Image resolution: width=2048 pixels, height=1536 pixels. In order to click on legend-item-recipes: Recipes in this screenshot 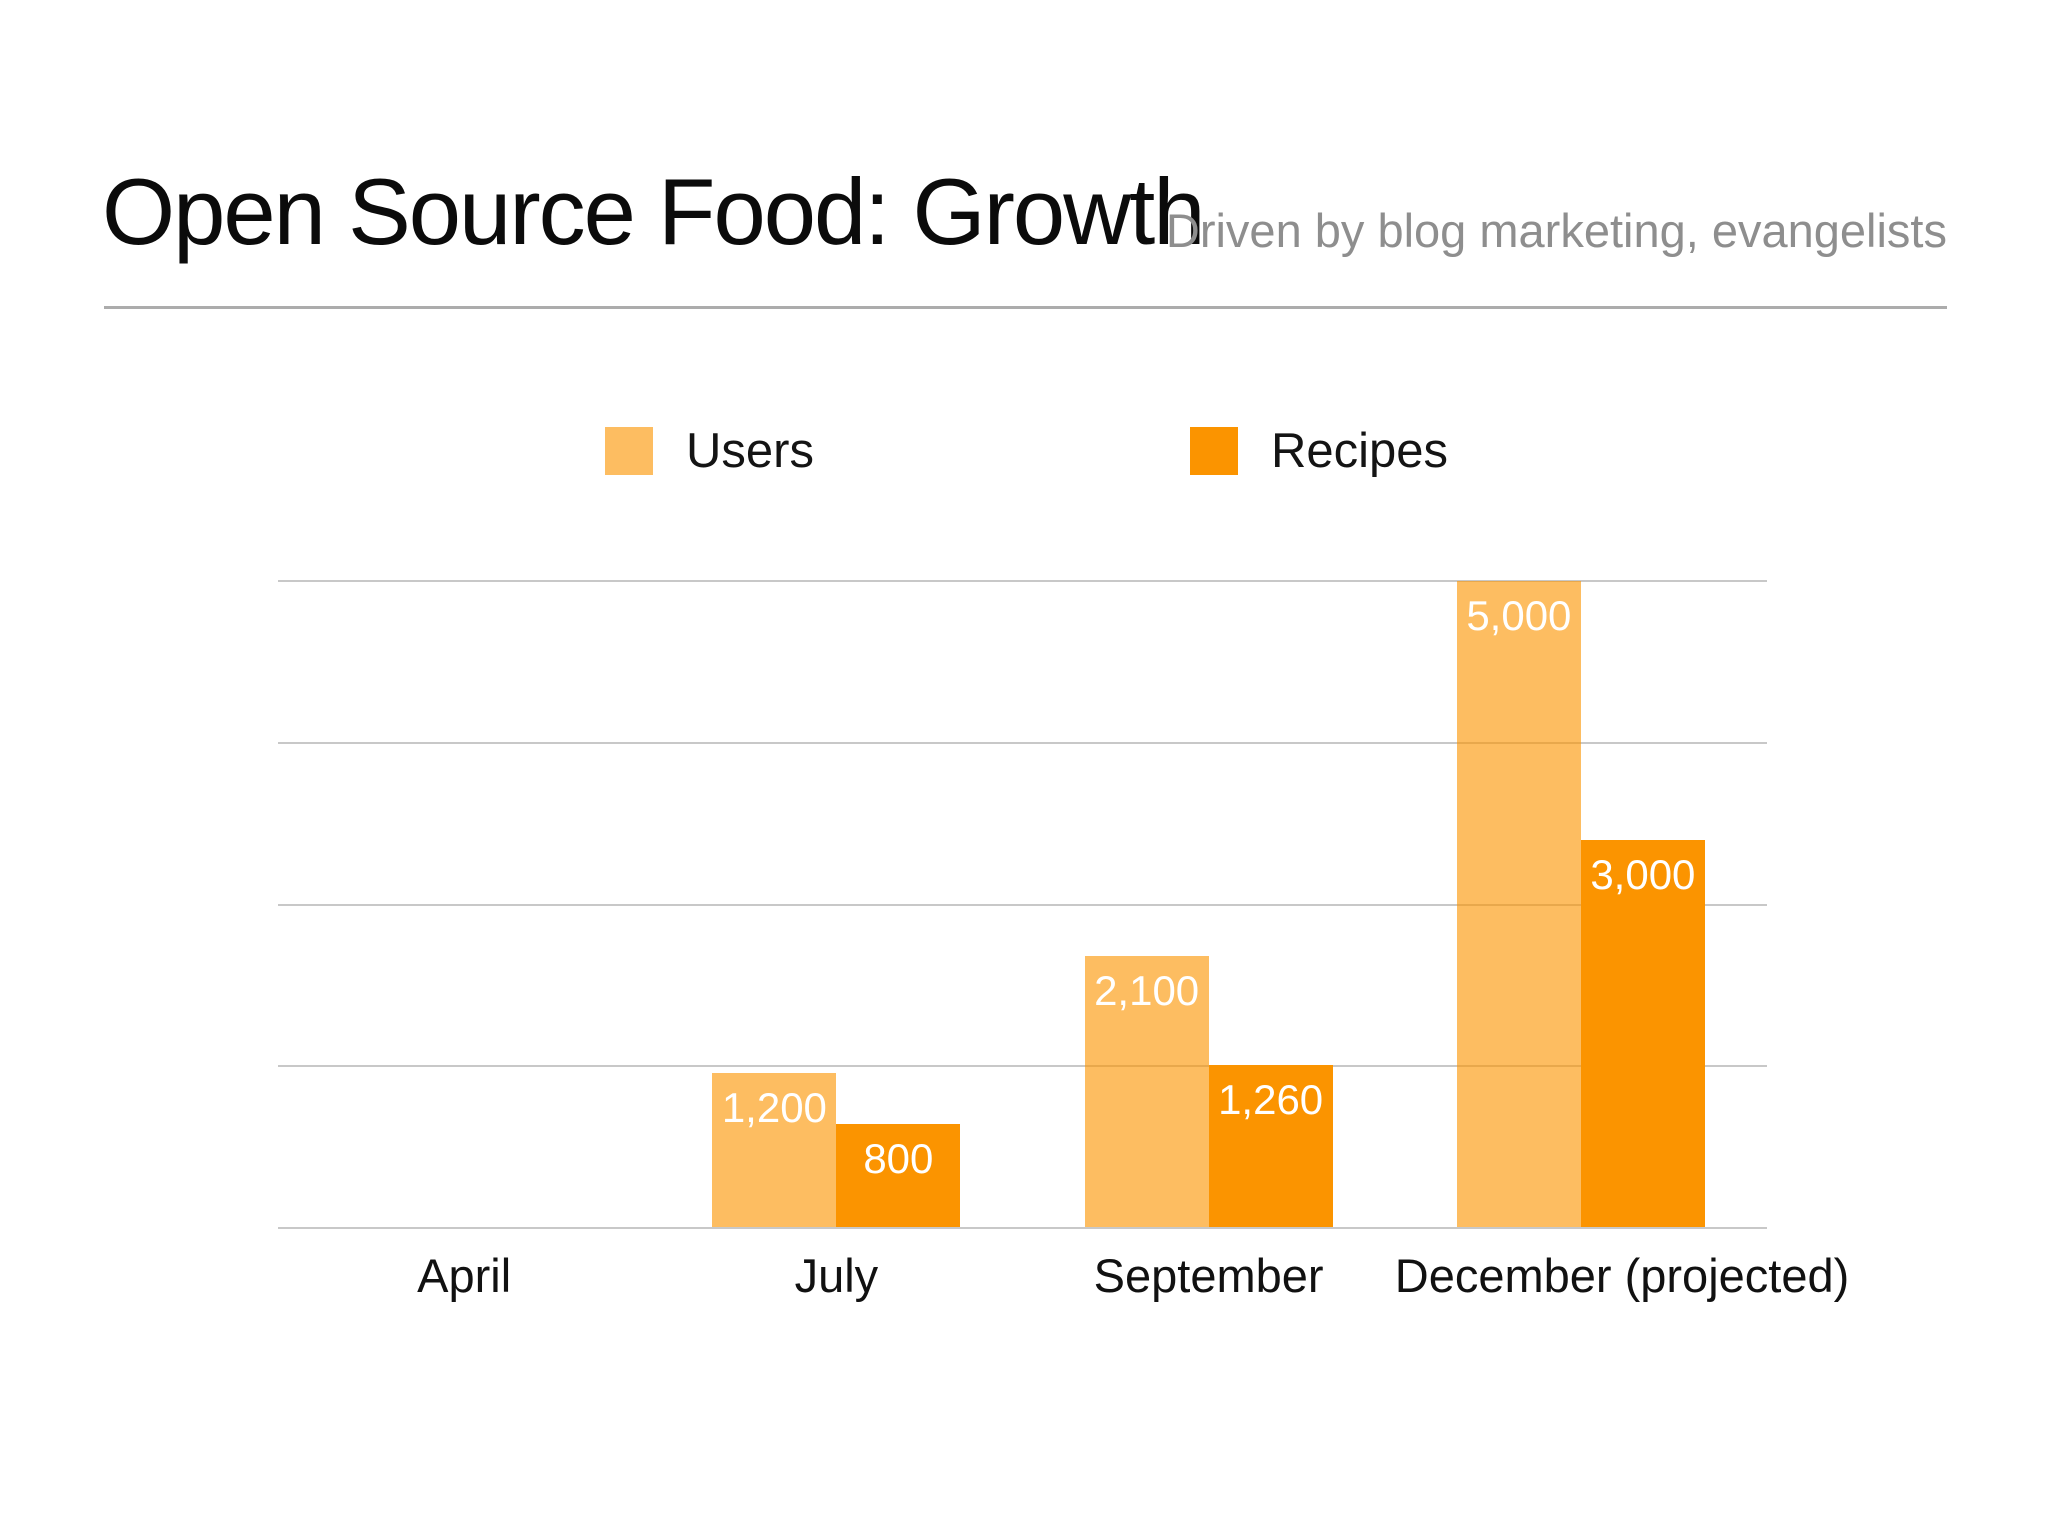, I will do `click(1319, 450)`.